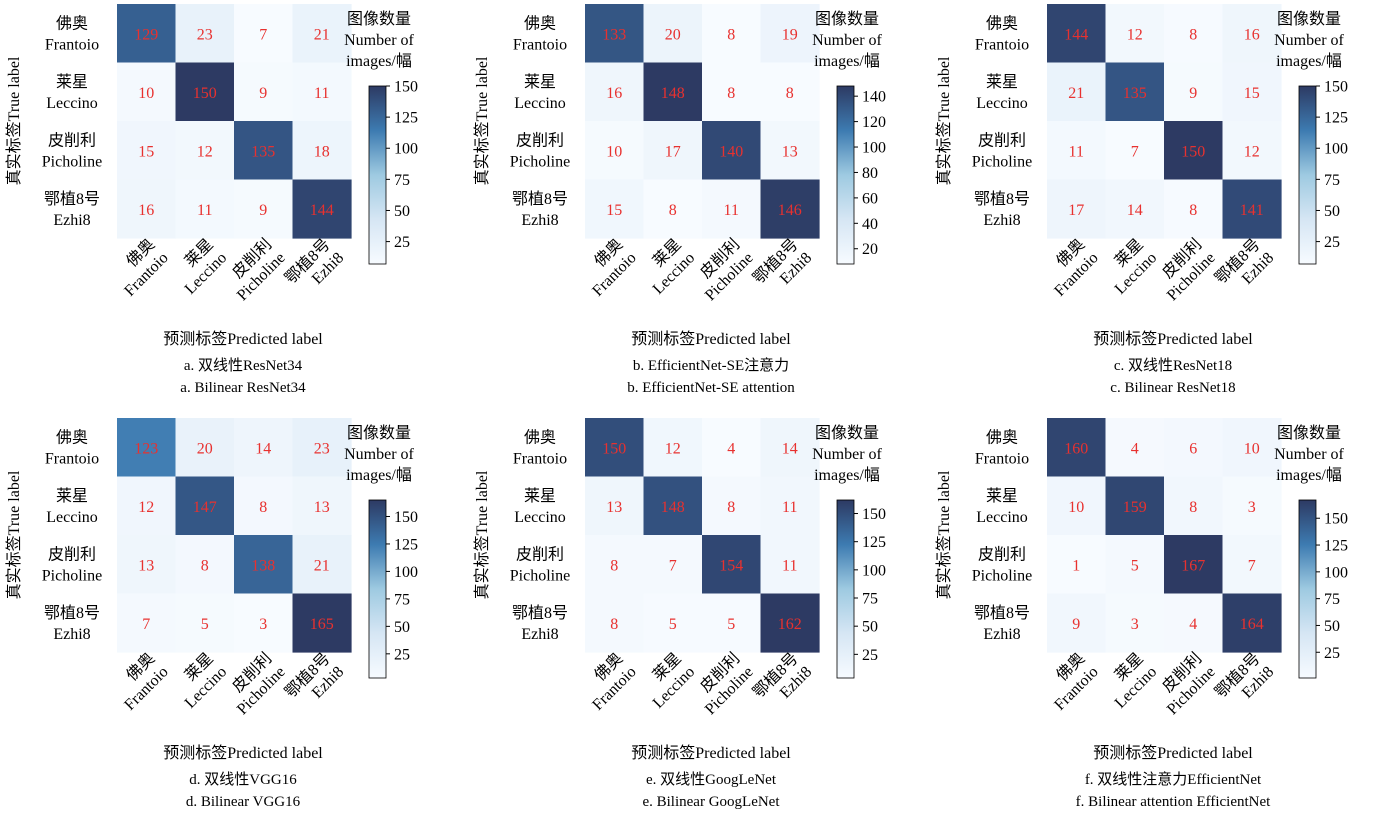  What do you see at coordinates (1336, 118) in the screenshot?
I see `colorbar-tick-label: 125` at bounding box center [1336, 118].